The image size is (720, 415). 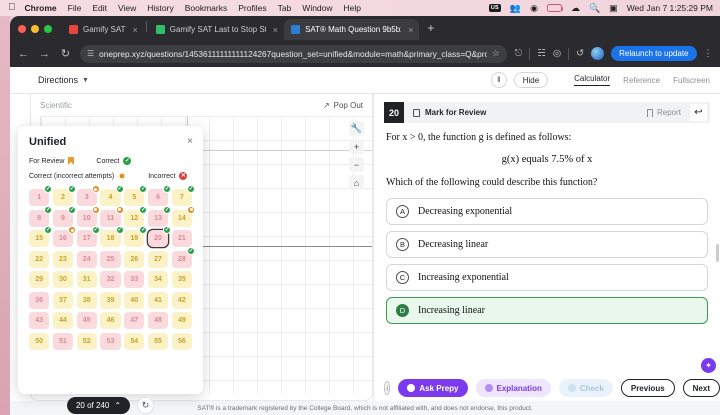 What do you see at coordinates (134, 300) in the screenshot?
I see `question-cell-40: 40` at bounding box center [134, 300].